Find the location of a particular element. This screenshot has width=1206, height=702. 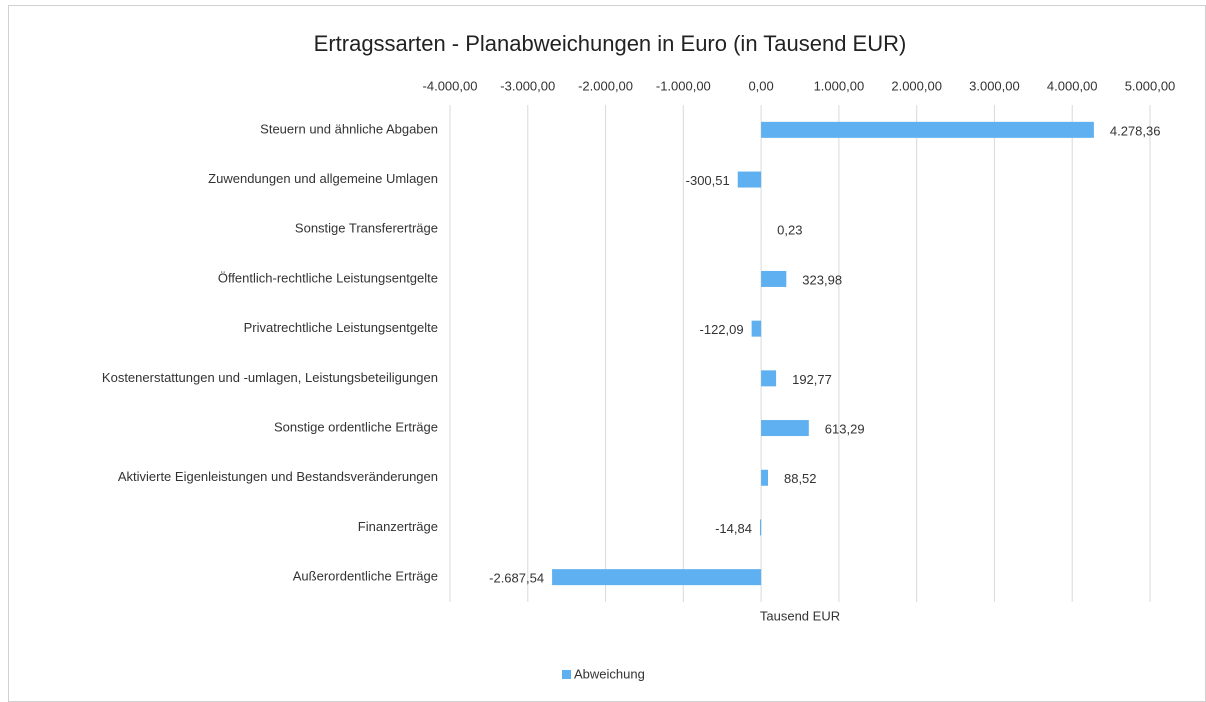

y-tick-label: Privatrechtliche Leistungsentgelte is located at coordinates (341, 327).